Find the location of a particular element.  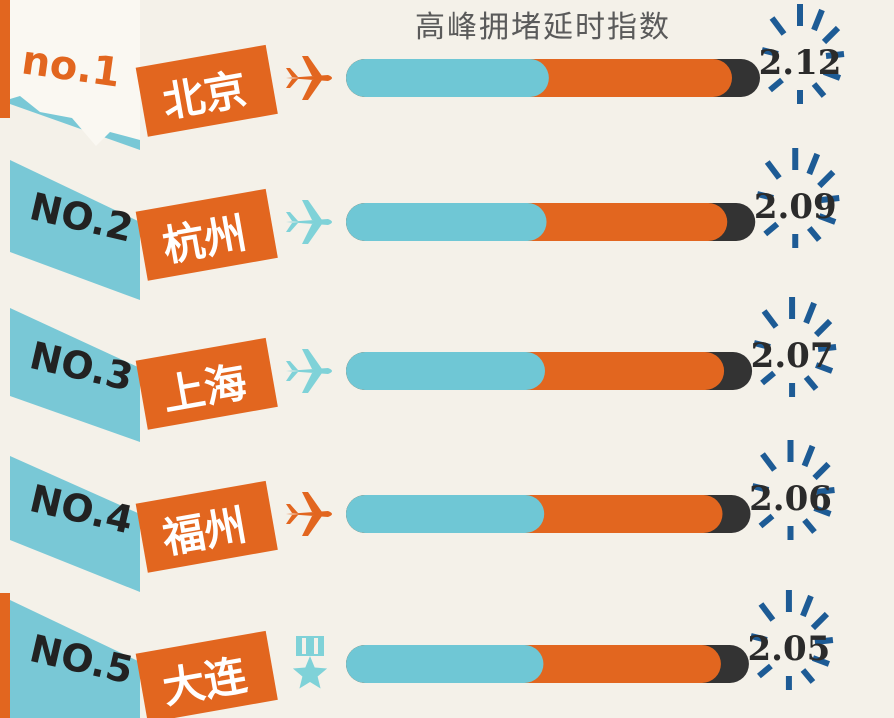

rank-banner is located at coordinates (70, 73).